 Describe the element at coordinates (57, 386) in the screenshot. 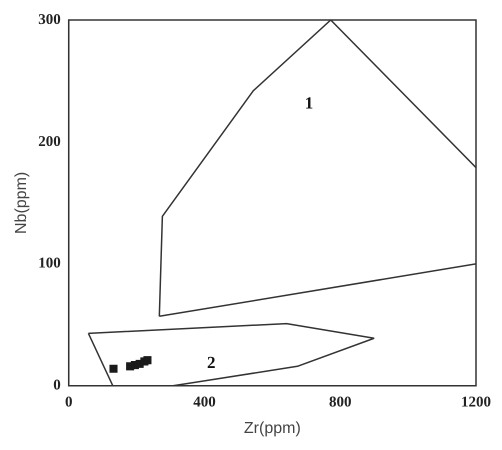

I see `y-tick-label: 0` at that location.